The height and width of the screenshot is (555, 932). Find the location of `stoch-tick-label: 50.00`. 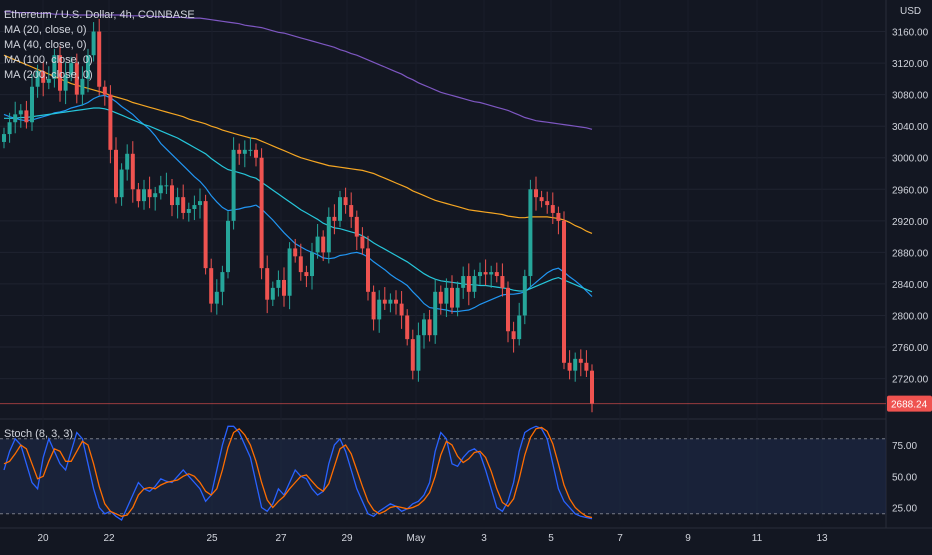

stoch-tick-label: 50.00 is located at coordinates (904, 477).